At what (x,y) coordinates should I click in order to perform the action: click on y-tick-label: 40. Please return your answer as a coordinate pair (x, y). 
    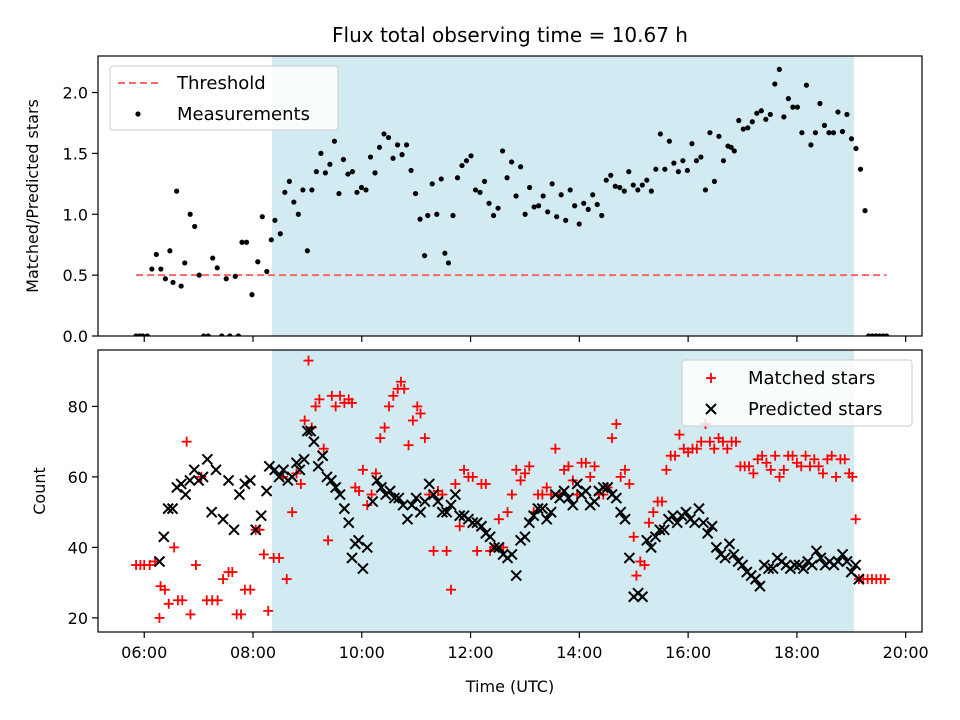
    Looking at the image, I should click on (78, 547).